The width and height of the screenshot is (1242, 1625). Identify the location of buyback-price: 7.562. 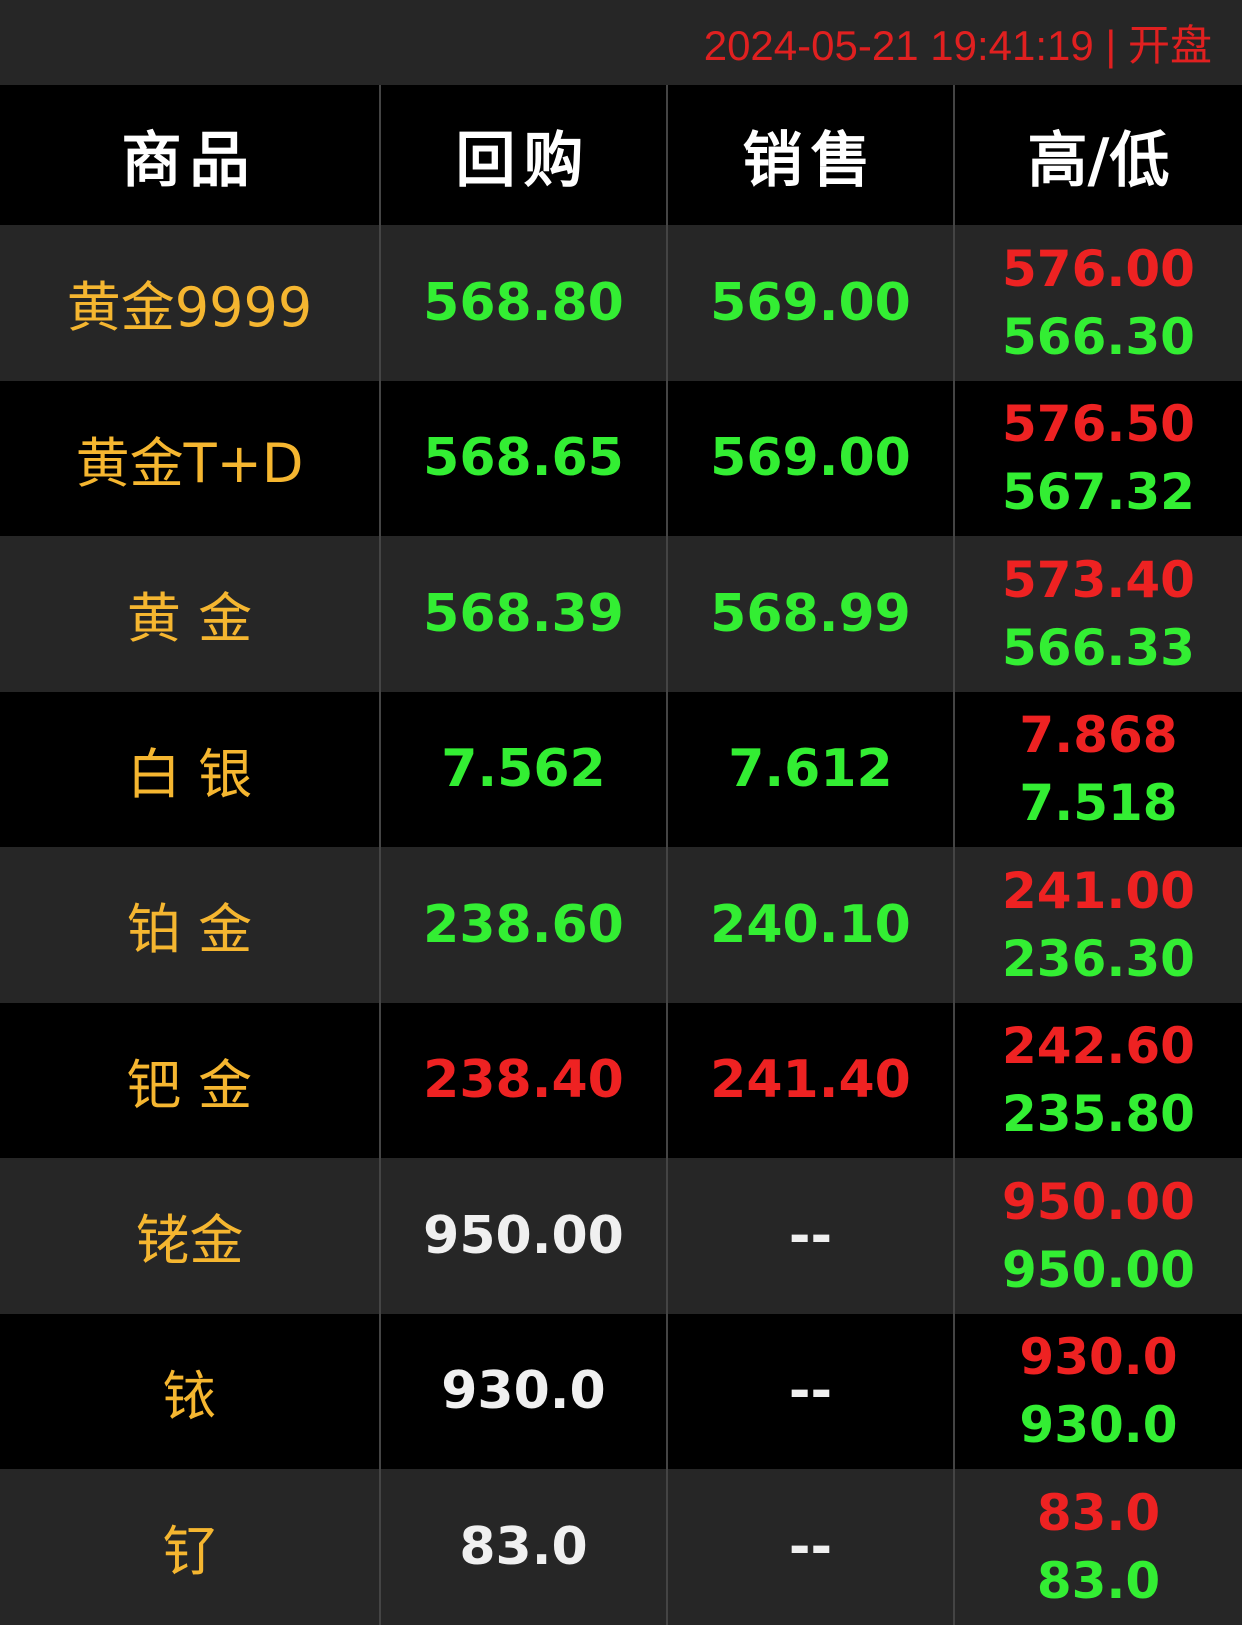
(523, 769).